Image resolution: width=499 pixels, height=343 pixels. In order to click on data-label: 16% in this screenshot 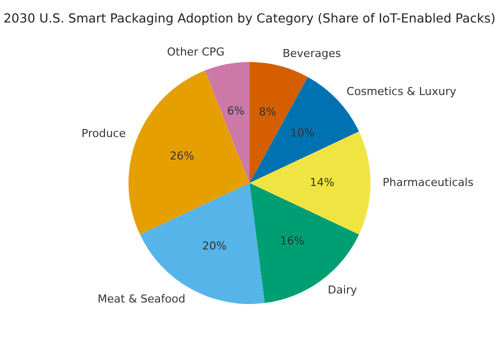, I will do `click(292, 241)`.